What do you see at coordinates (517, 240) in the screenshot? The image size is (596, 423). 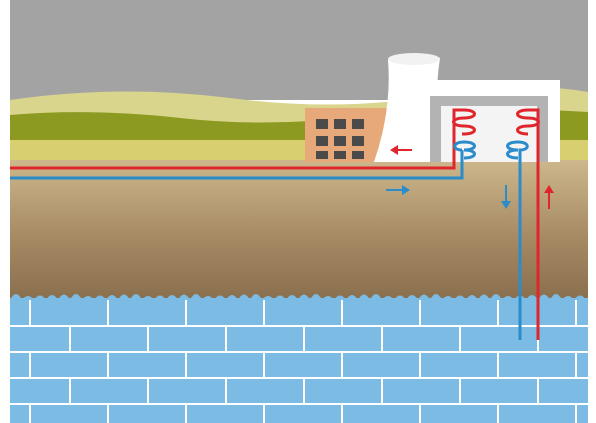 I see `blue-pipe-vertical` at bounding box center [517, 240].